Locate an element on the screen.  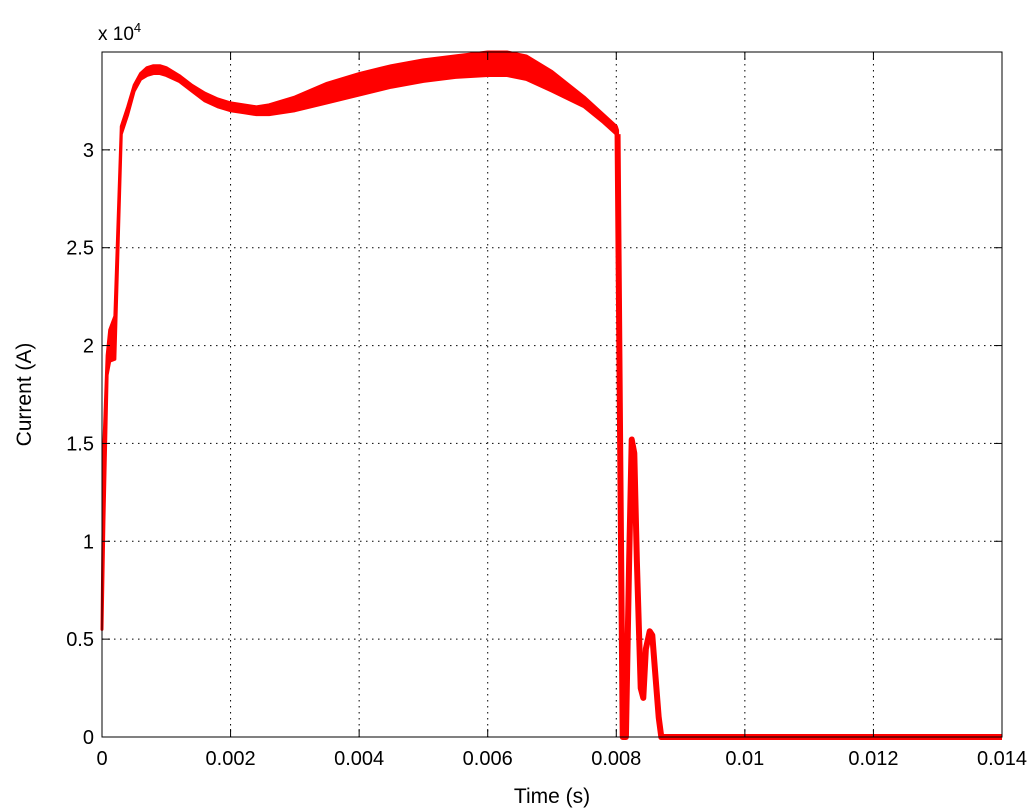
x-tick-label: 0.004 is located at coordinates (359, 759).